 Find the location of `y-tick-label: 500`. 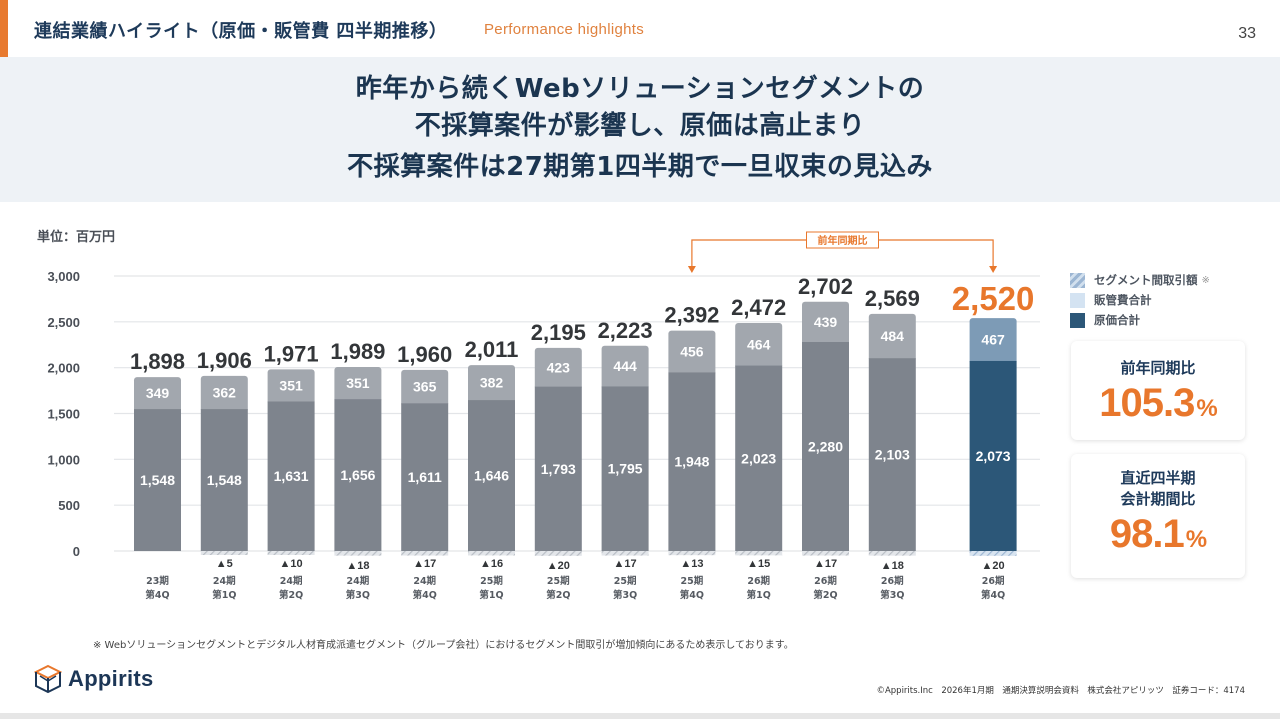

y-tick-label: 500 is located at coordinates (69, 505).